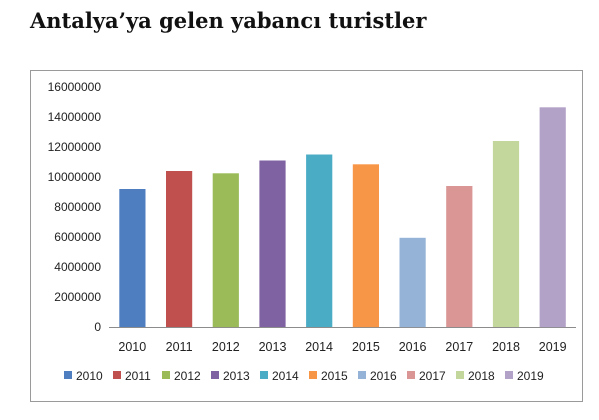  Describe the element at coordinates (225, 250) in the screenshot. I see `bar-2012` at that location.